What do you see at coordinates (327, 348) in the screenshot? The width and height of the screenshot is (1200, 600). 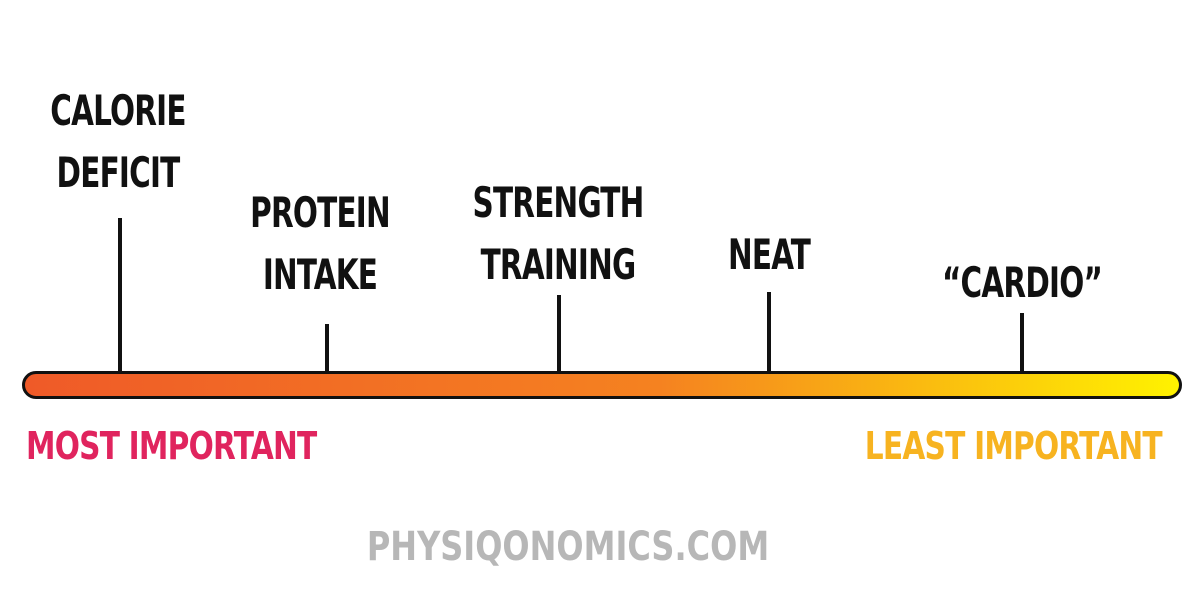 I see `tick-protein-intake` at bounding box center [327, 348].